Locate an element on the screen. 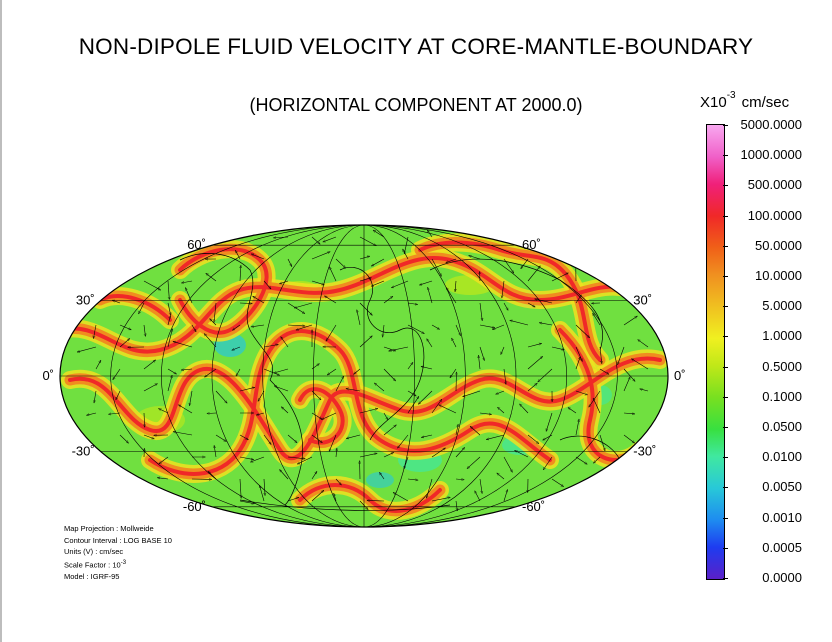  color-scale-label: 0.0000 is located at coordinates (782, 577).